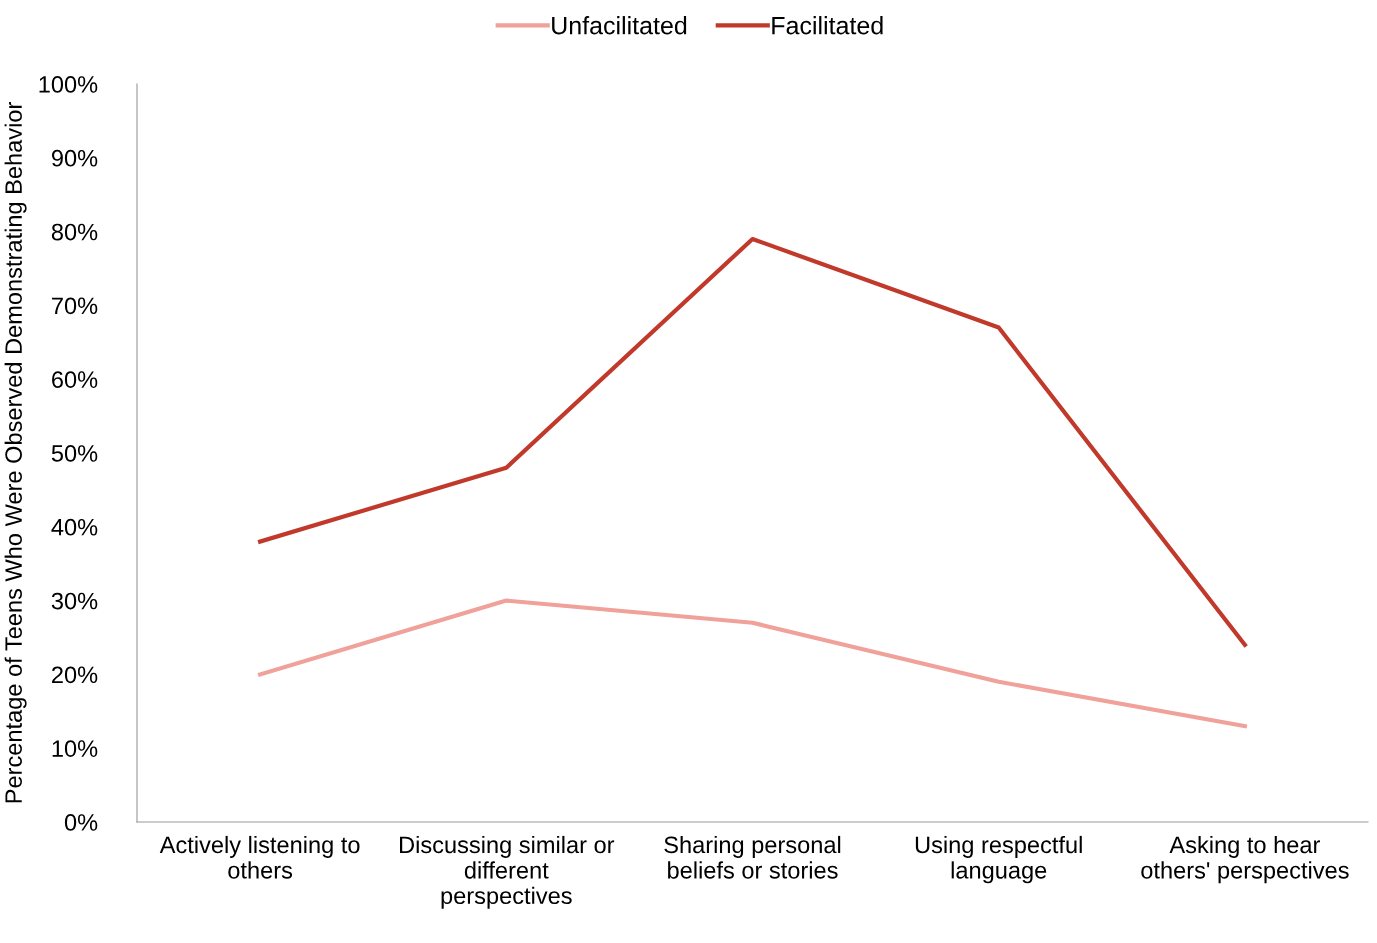 This screenshot has width=1377, height=943. I want to click on y-tick-label: 70%, so click(75, 306).